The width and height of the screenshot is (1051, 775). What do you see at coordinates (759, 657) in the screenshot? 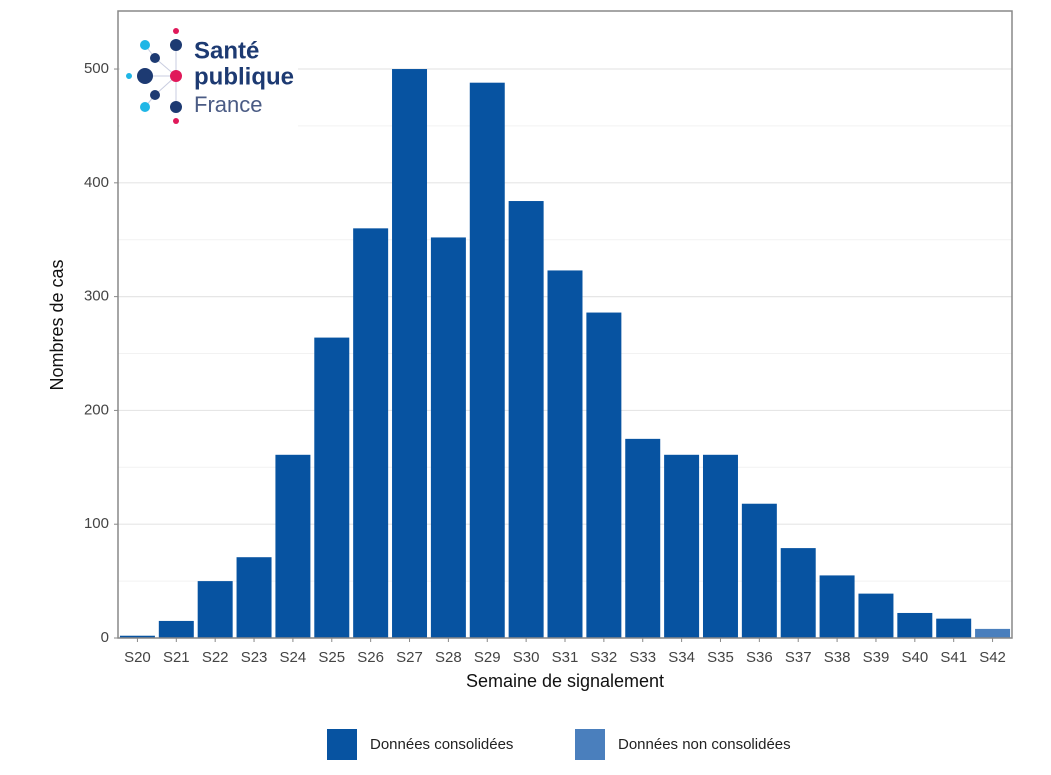
I see `x-tick-label: S36` at bounding box center [759, 657].